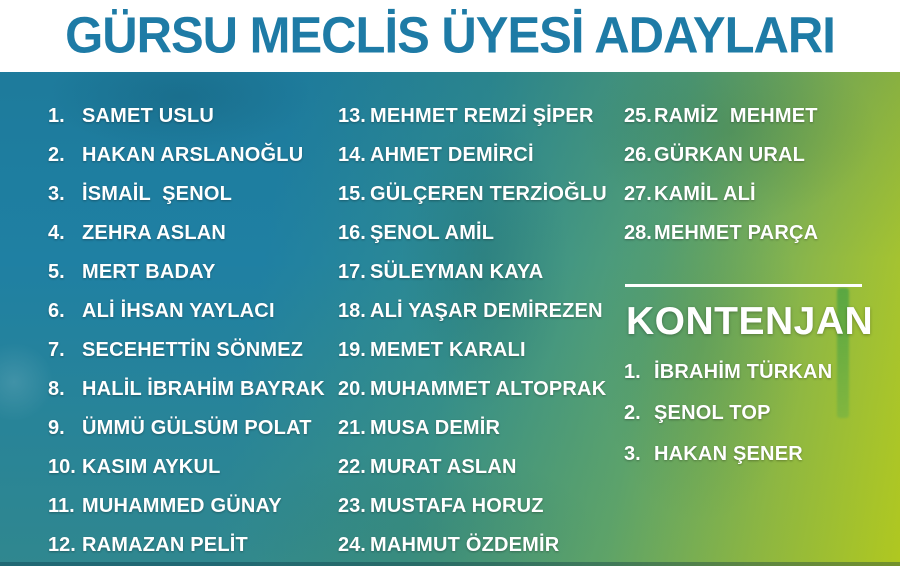 Image resolution: width=900 pixels, height=566 pixels. I want to click on candidate-name: MERT BADAY, so click(149, 272).